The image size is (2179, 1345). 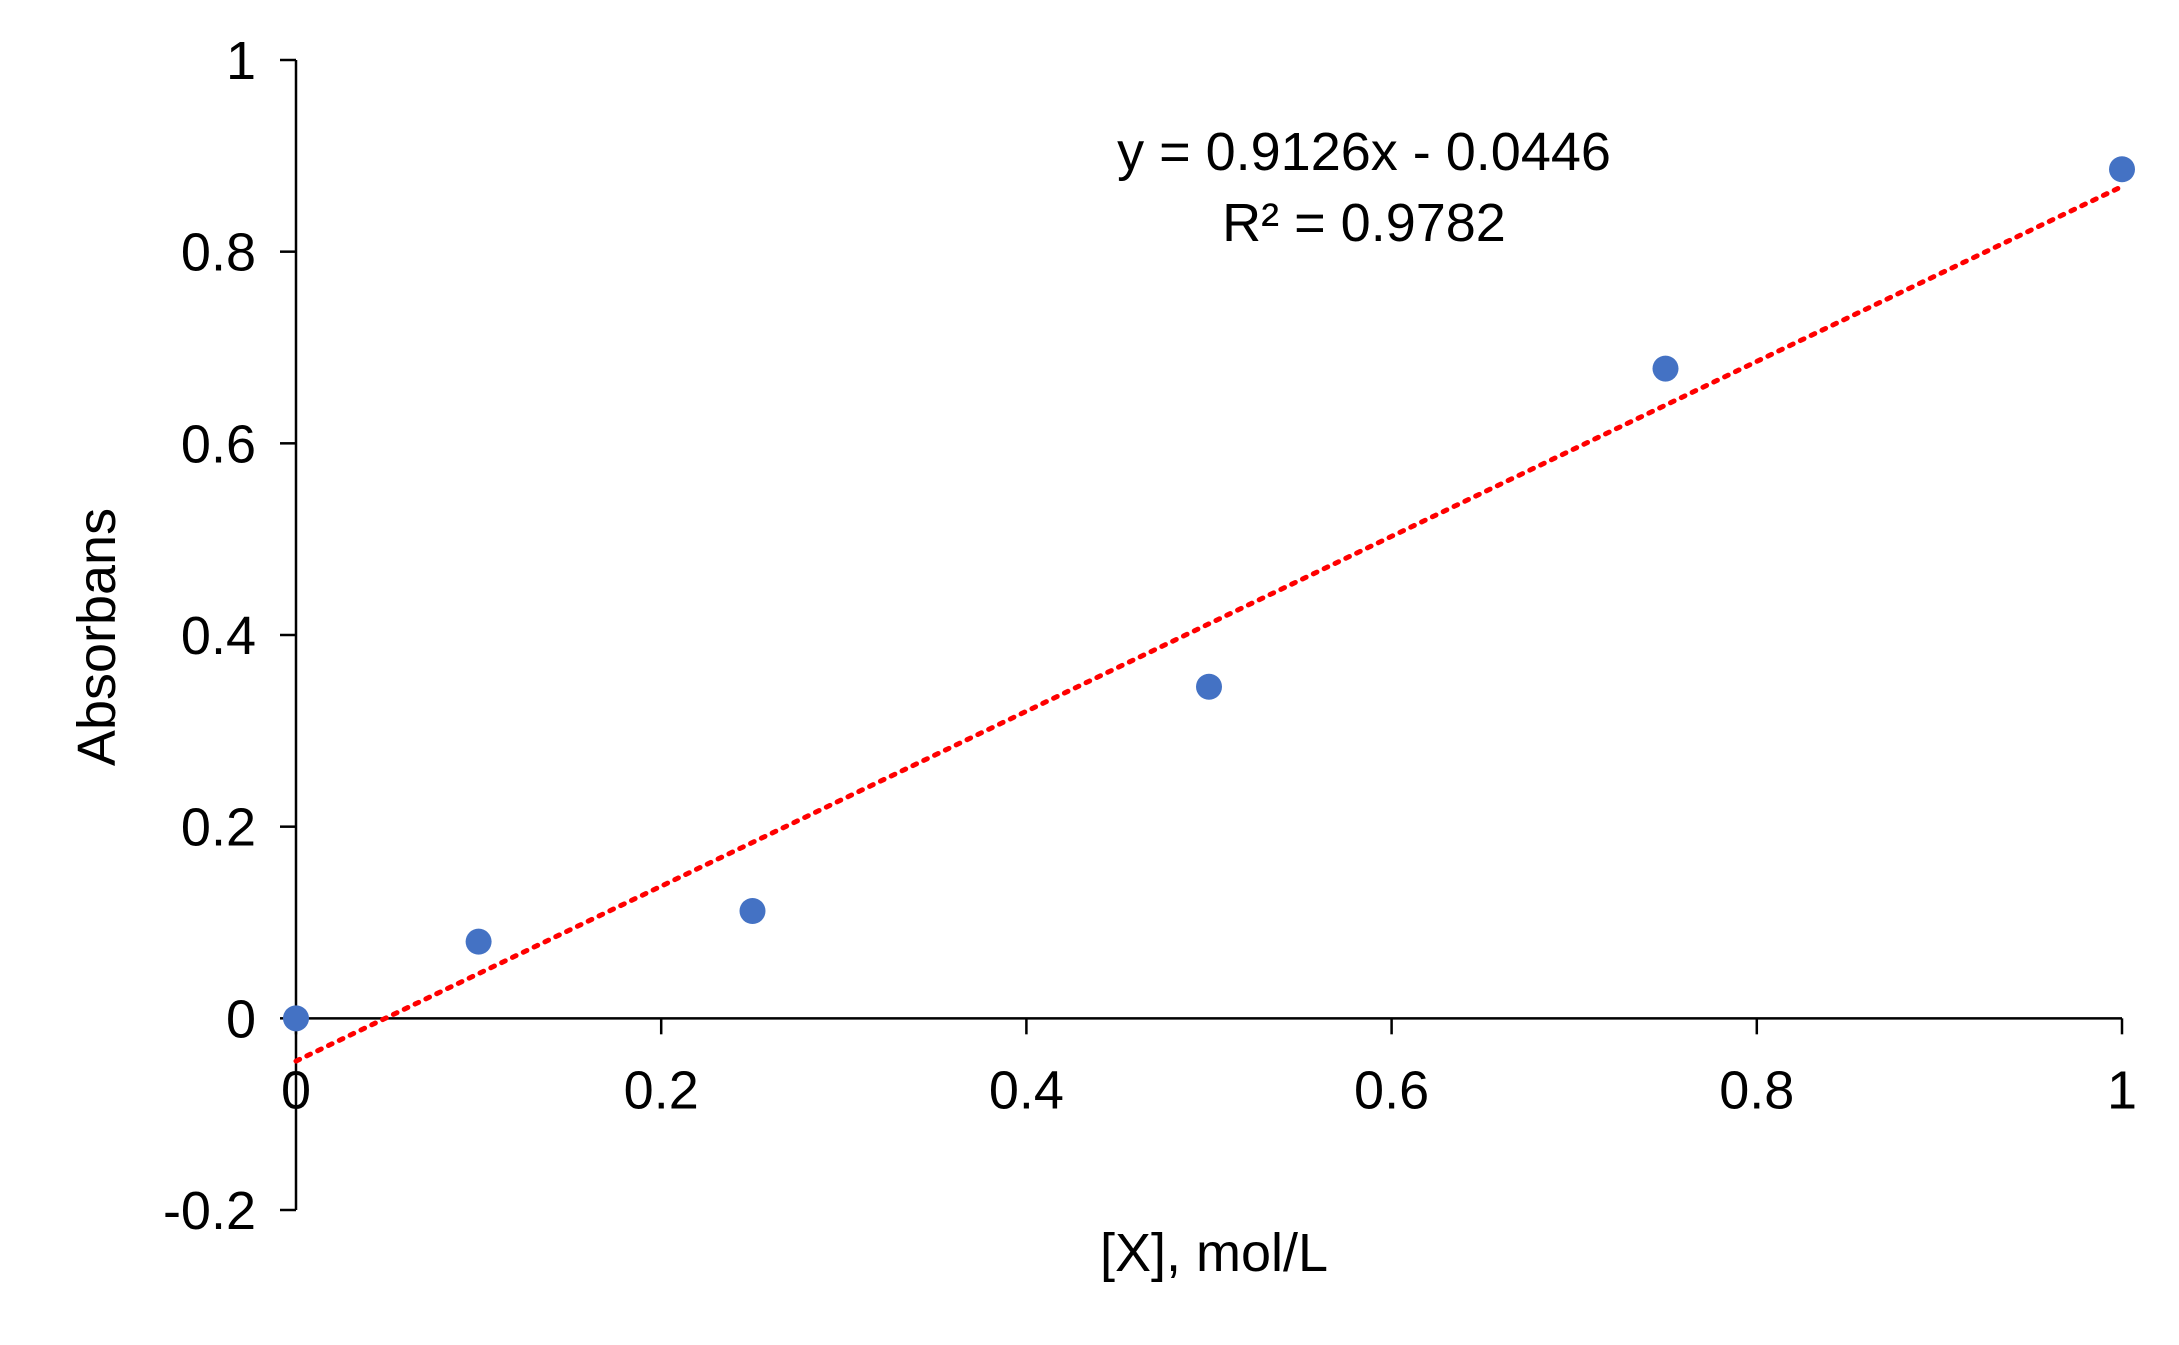 I want to click on trendline-equation: y = 0.9126x - 0.0446, so click(x=1364, y=152).